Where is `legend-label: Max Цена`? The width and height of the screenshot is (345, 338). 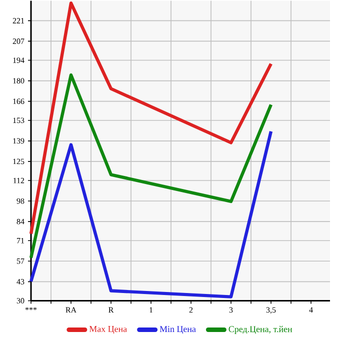
legend-label: Max Цена is located at coordinates (108, 330).